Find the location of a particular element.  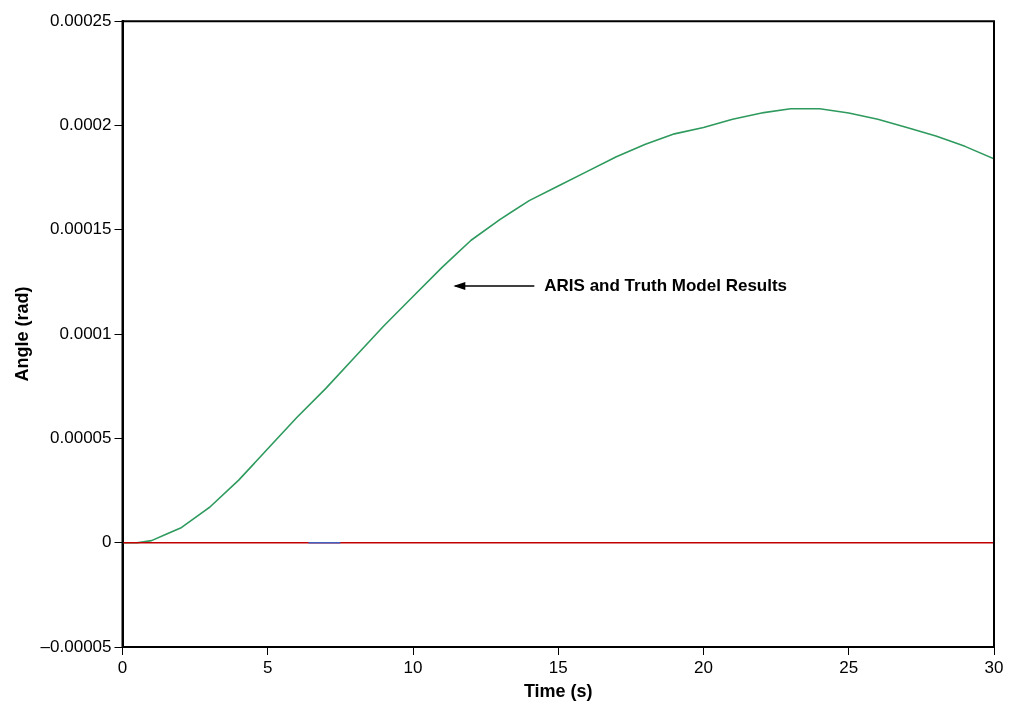

x-tick-label: 0 is located at coordinates (122, 667).